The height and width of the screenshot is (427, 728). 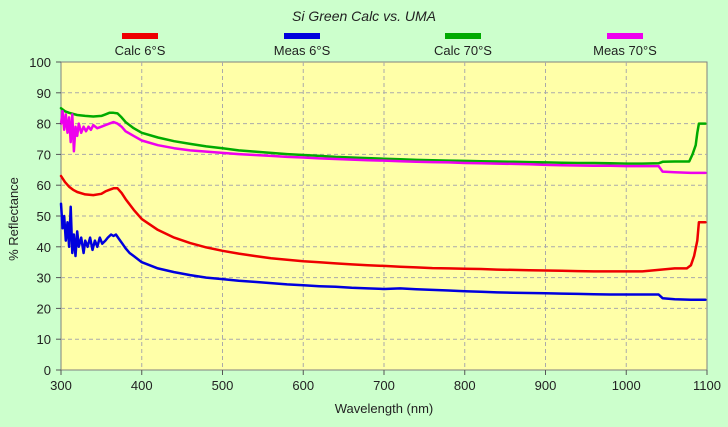 I want to click on y-tick-label: 10, so click(x=44, y=339).